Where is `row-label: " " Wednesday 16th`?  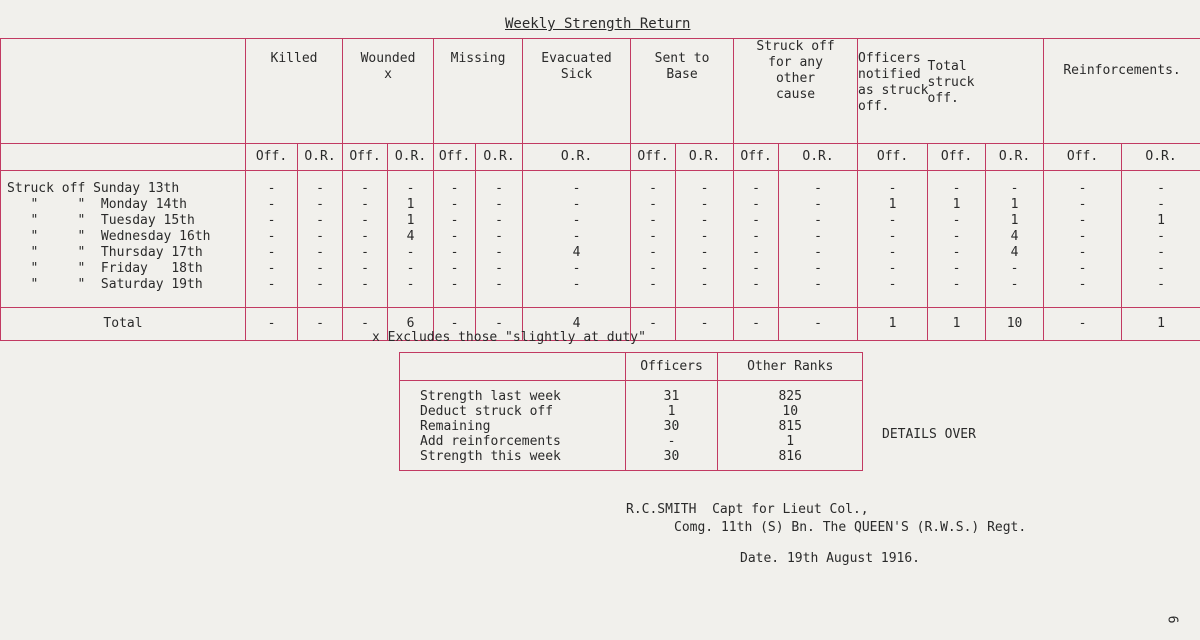
row-label: " " Wednesday 16th is located at coordinates (109, 236).